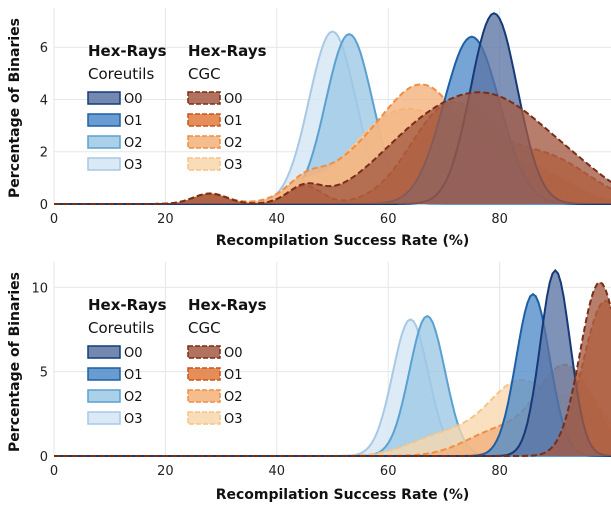  What do you see at coordinates (332, 417) in the screenshot?
I see `density-area-cgc-o3` at bounding box center [332, 417].